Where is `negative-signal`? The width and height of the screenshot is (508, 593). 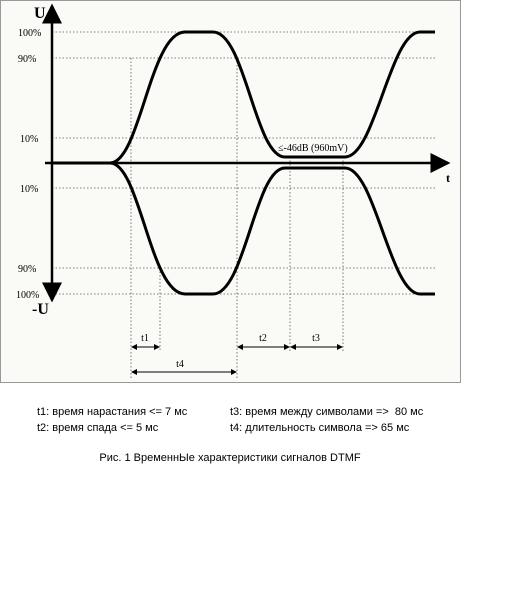
negative-signal is located at coordinates (272, 228).